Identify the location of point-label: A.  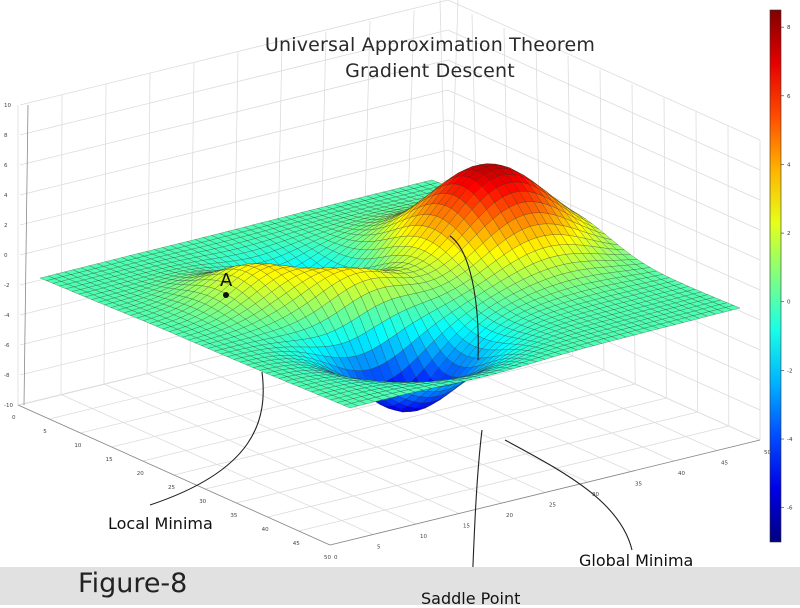
(226, 280).